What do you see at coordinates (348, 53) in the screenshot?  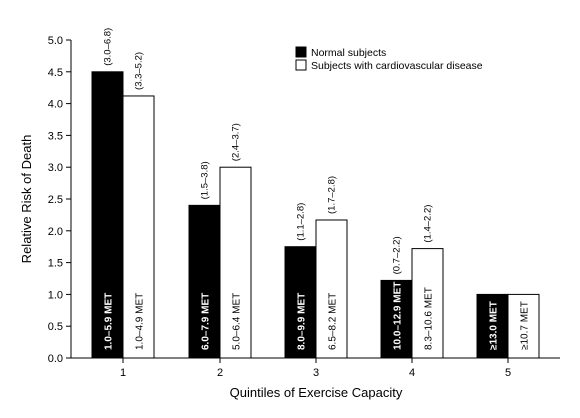 I see `legend-label-normal: Normal subjects` at bounding box center [348, 53].